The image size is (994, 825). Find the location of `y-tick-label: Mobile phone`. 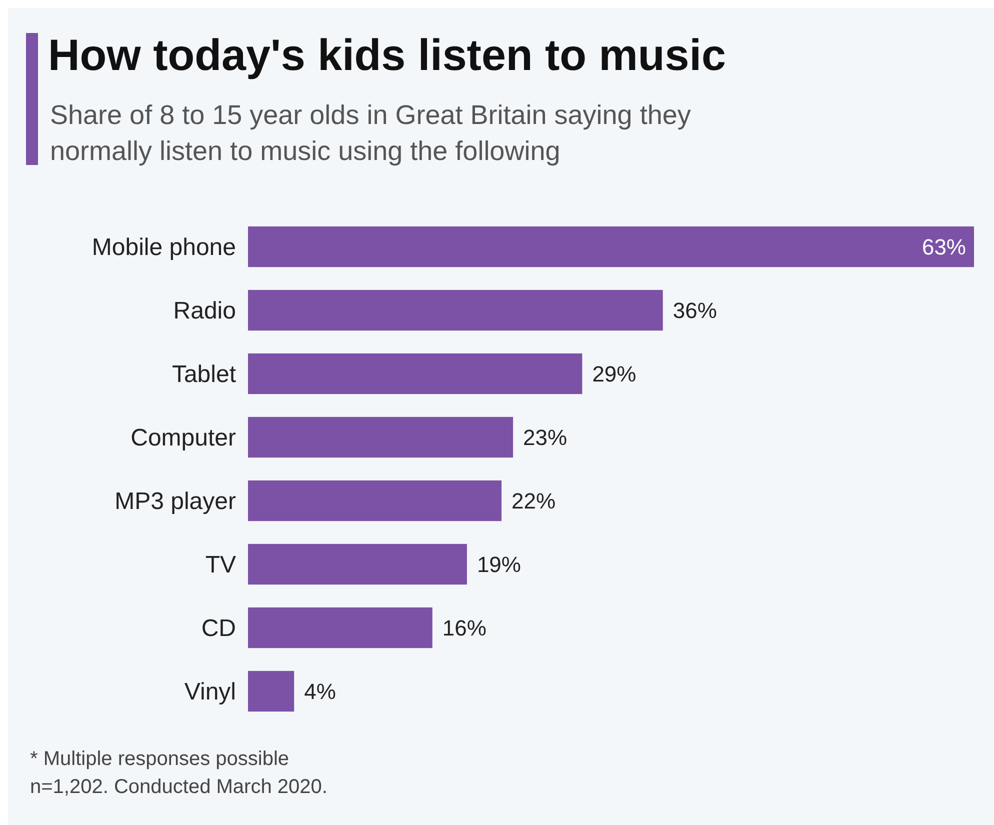

y-tick-label: Mobile phone is located at coordinates (164, 248).